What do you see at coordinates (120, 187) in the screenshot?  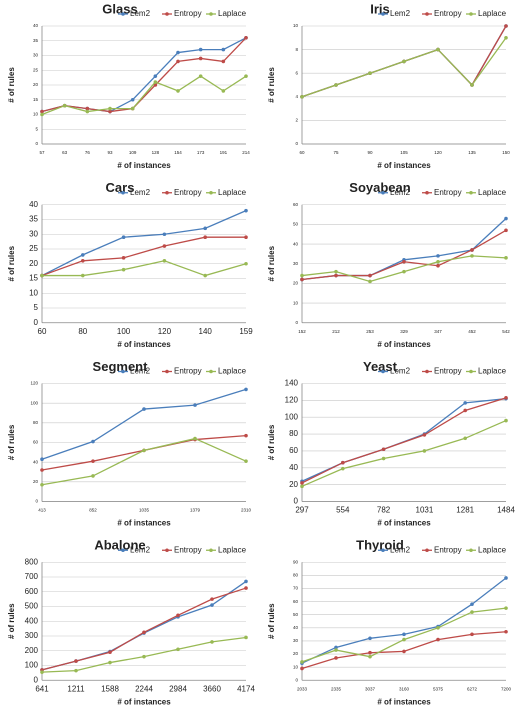 I see `chart-title: Cars` at bounding box center [120, 187].